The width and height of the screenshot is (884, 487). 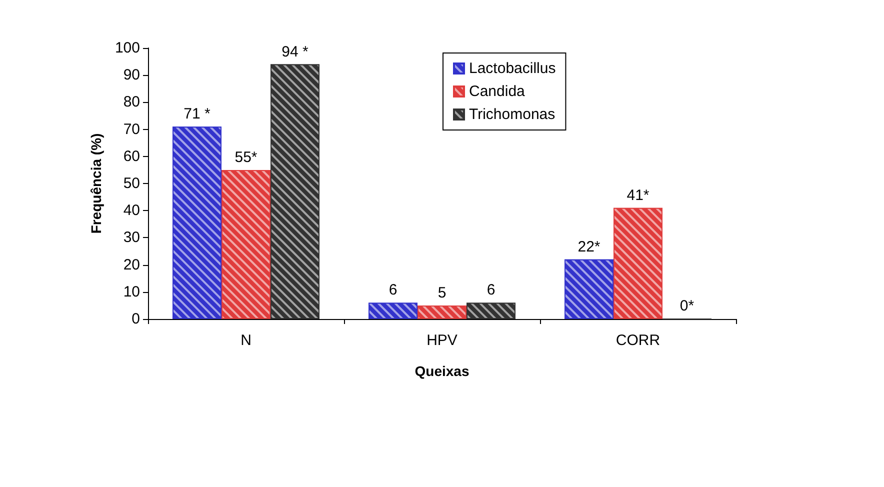 What do you see at coordinates (131, 102) in the screenshot?
I see `y-tick-label: 80` at bounding box center [131, 102].